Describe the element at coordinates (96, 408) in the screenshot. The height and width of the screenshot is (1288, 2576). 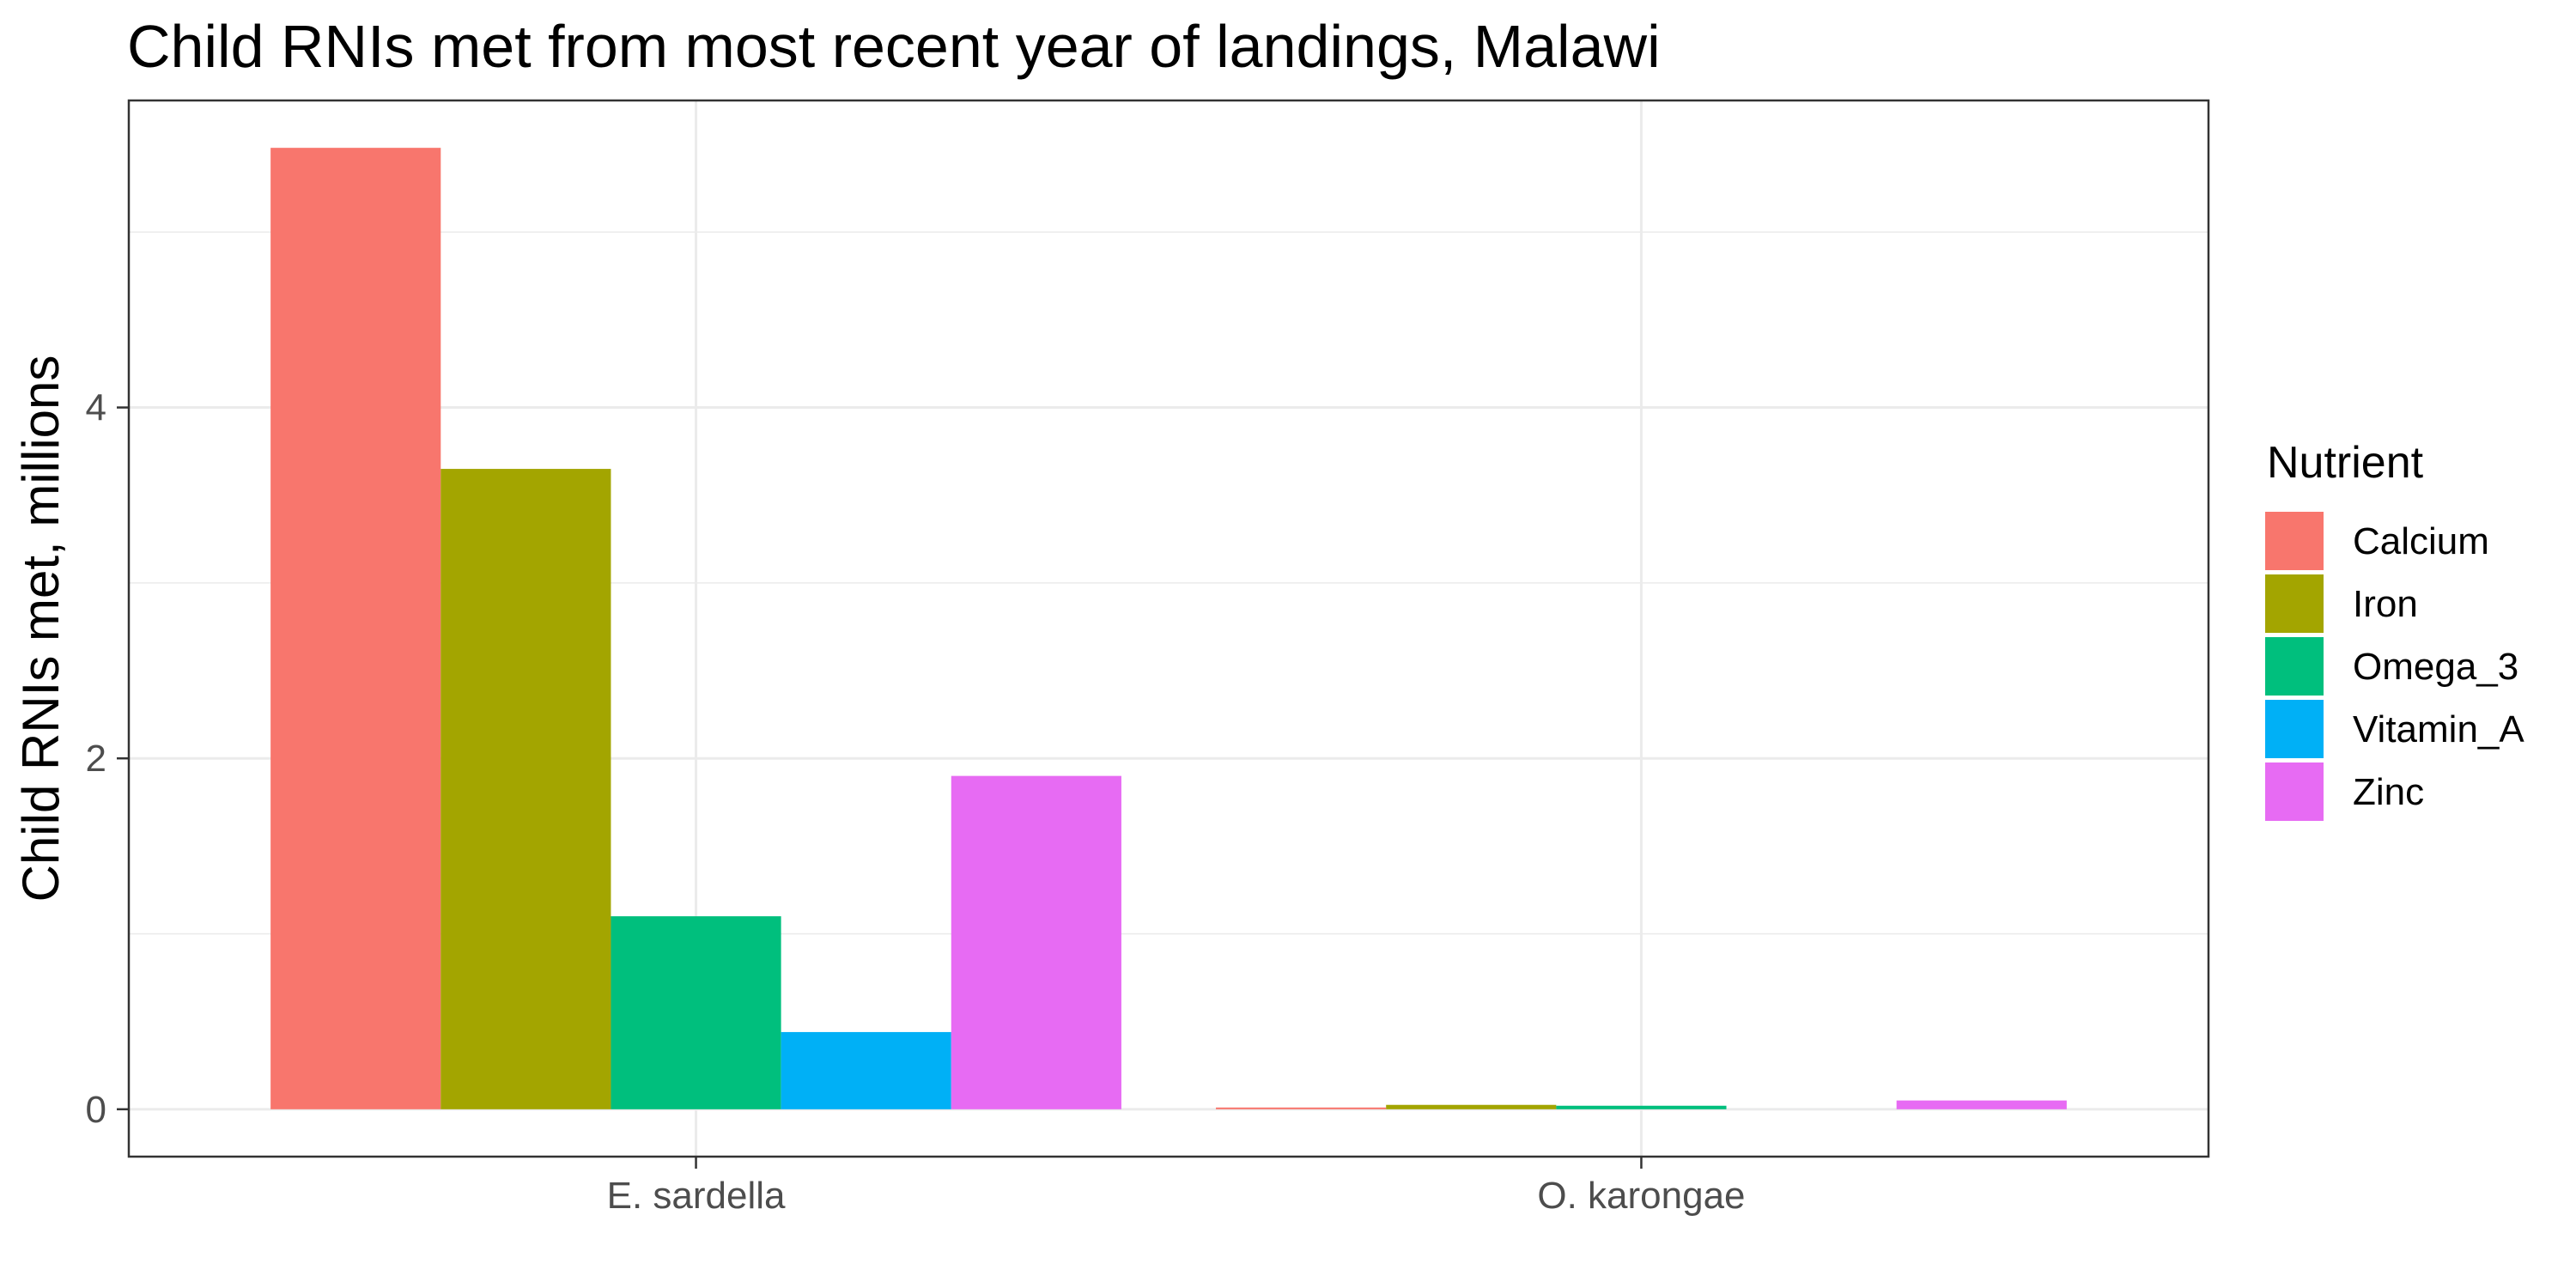
I see `y-tick-label: 4` at that location.